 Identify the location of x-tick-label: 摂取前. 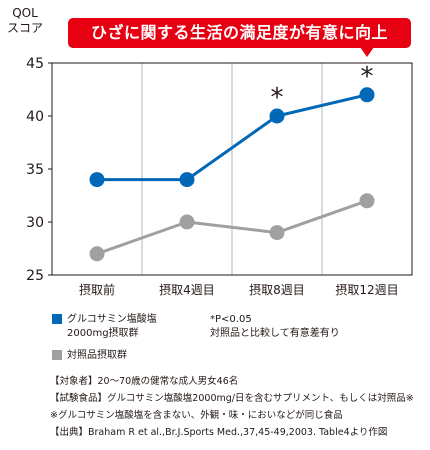
(97, 289).